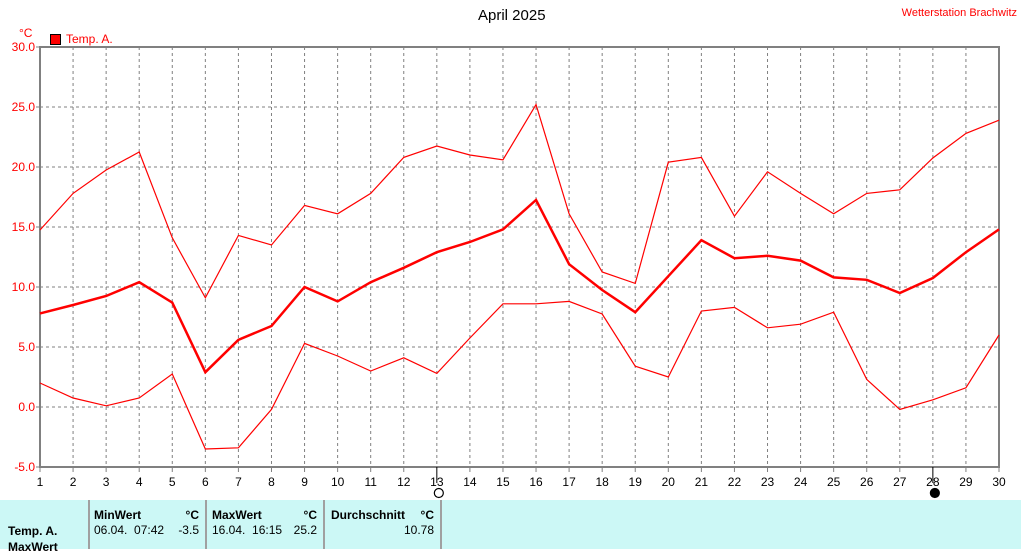  Describe the element at coordinates (427, 515) in the screenshot. I see `avg-unit: °C` at that location.